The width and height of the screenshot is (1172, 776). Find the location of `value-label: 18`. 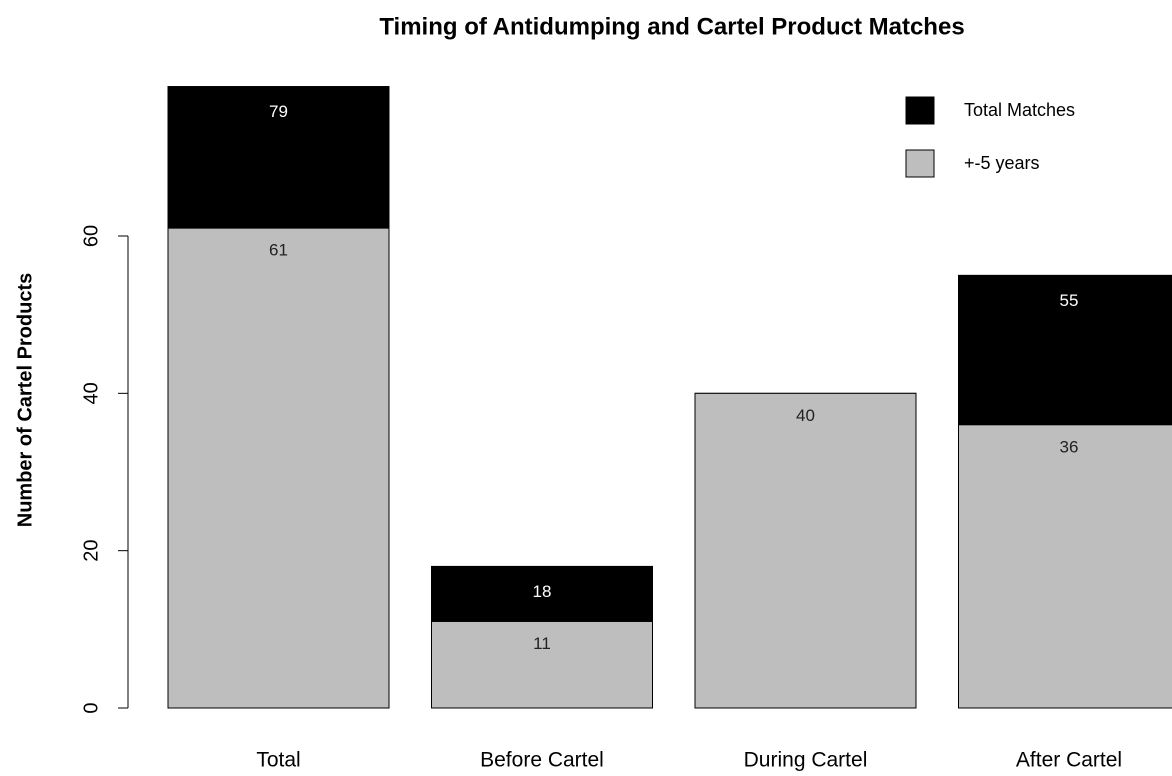

value-label: 18 is located at coordinates (542, 591).